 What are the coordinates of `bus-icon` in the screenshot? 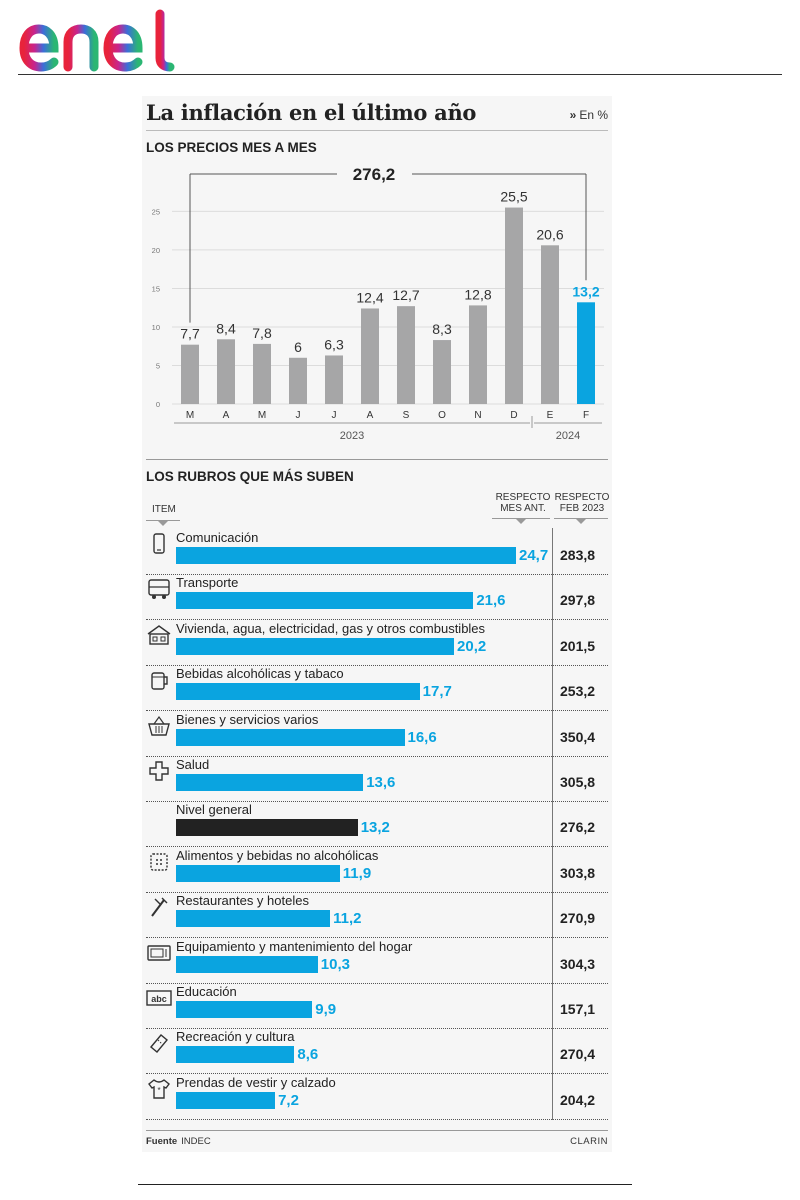 It's located at (159, 589).